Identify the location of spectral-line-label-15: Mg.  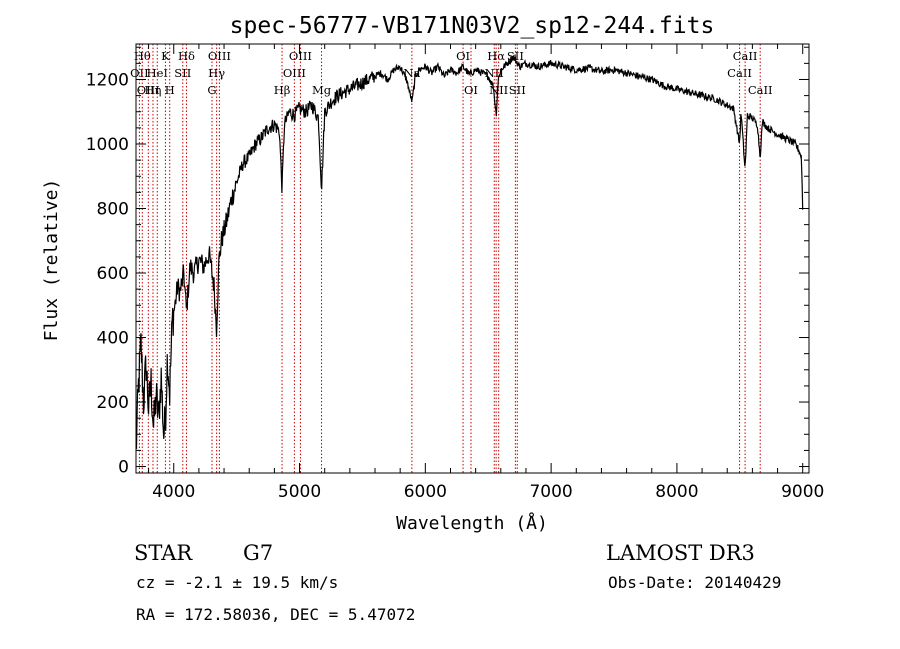
(322, 90).